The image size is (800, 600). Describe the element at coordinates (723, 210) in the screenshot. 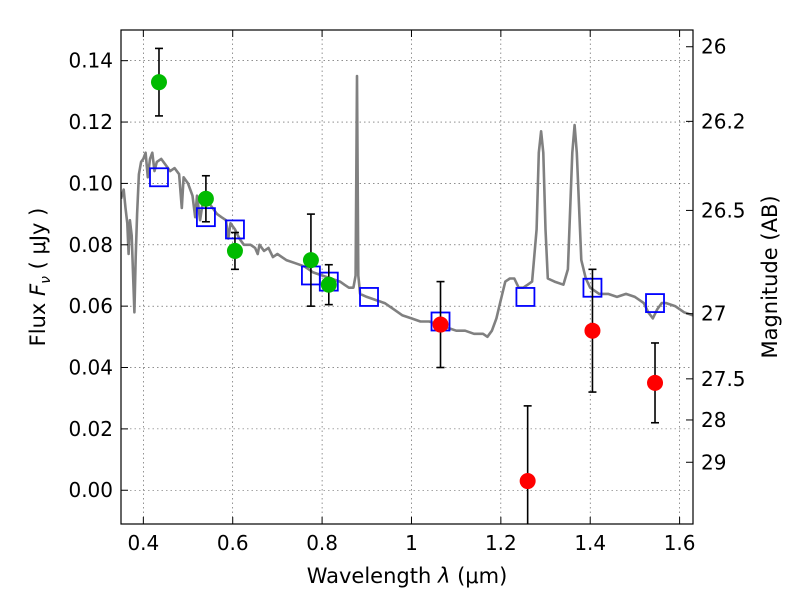

I see `mag-tick-label: 26.5` at that location.